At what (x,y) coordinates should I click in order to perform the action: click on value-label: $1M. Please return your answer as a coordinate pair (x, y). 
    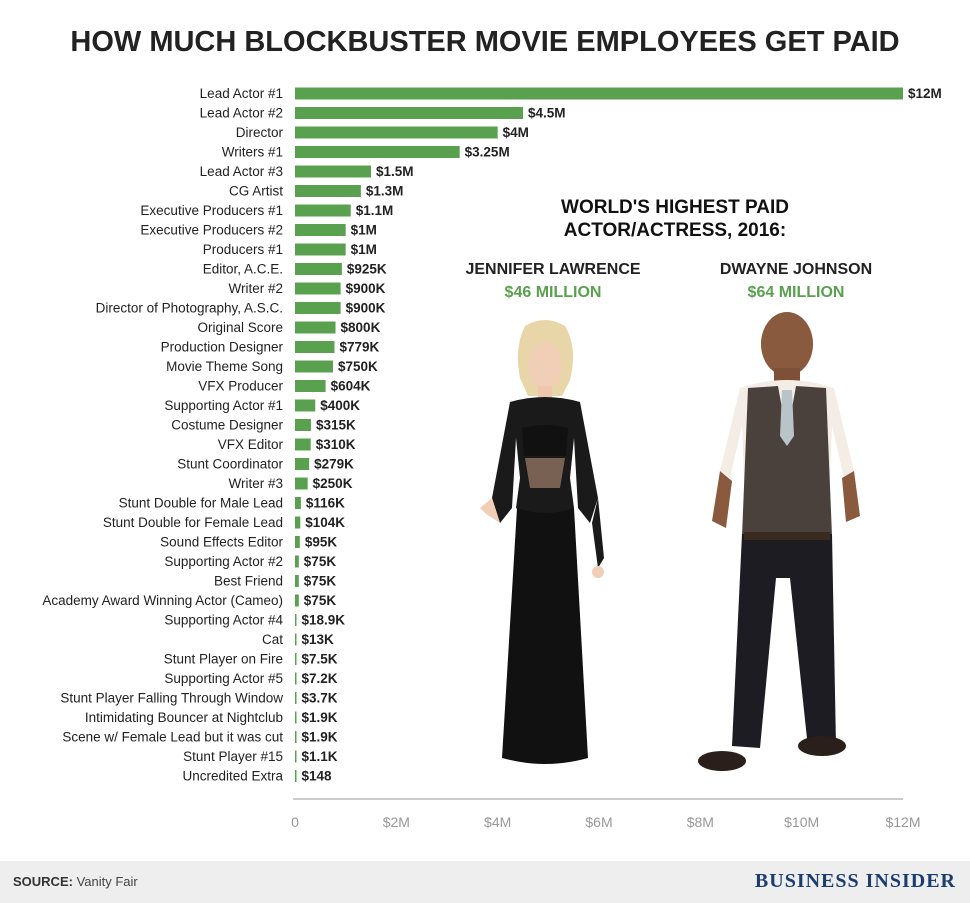
    Looking at the image, I should click on (364, 249).